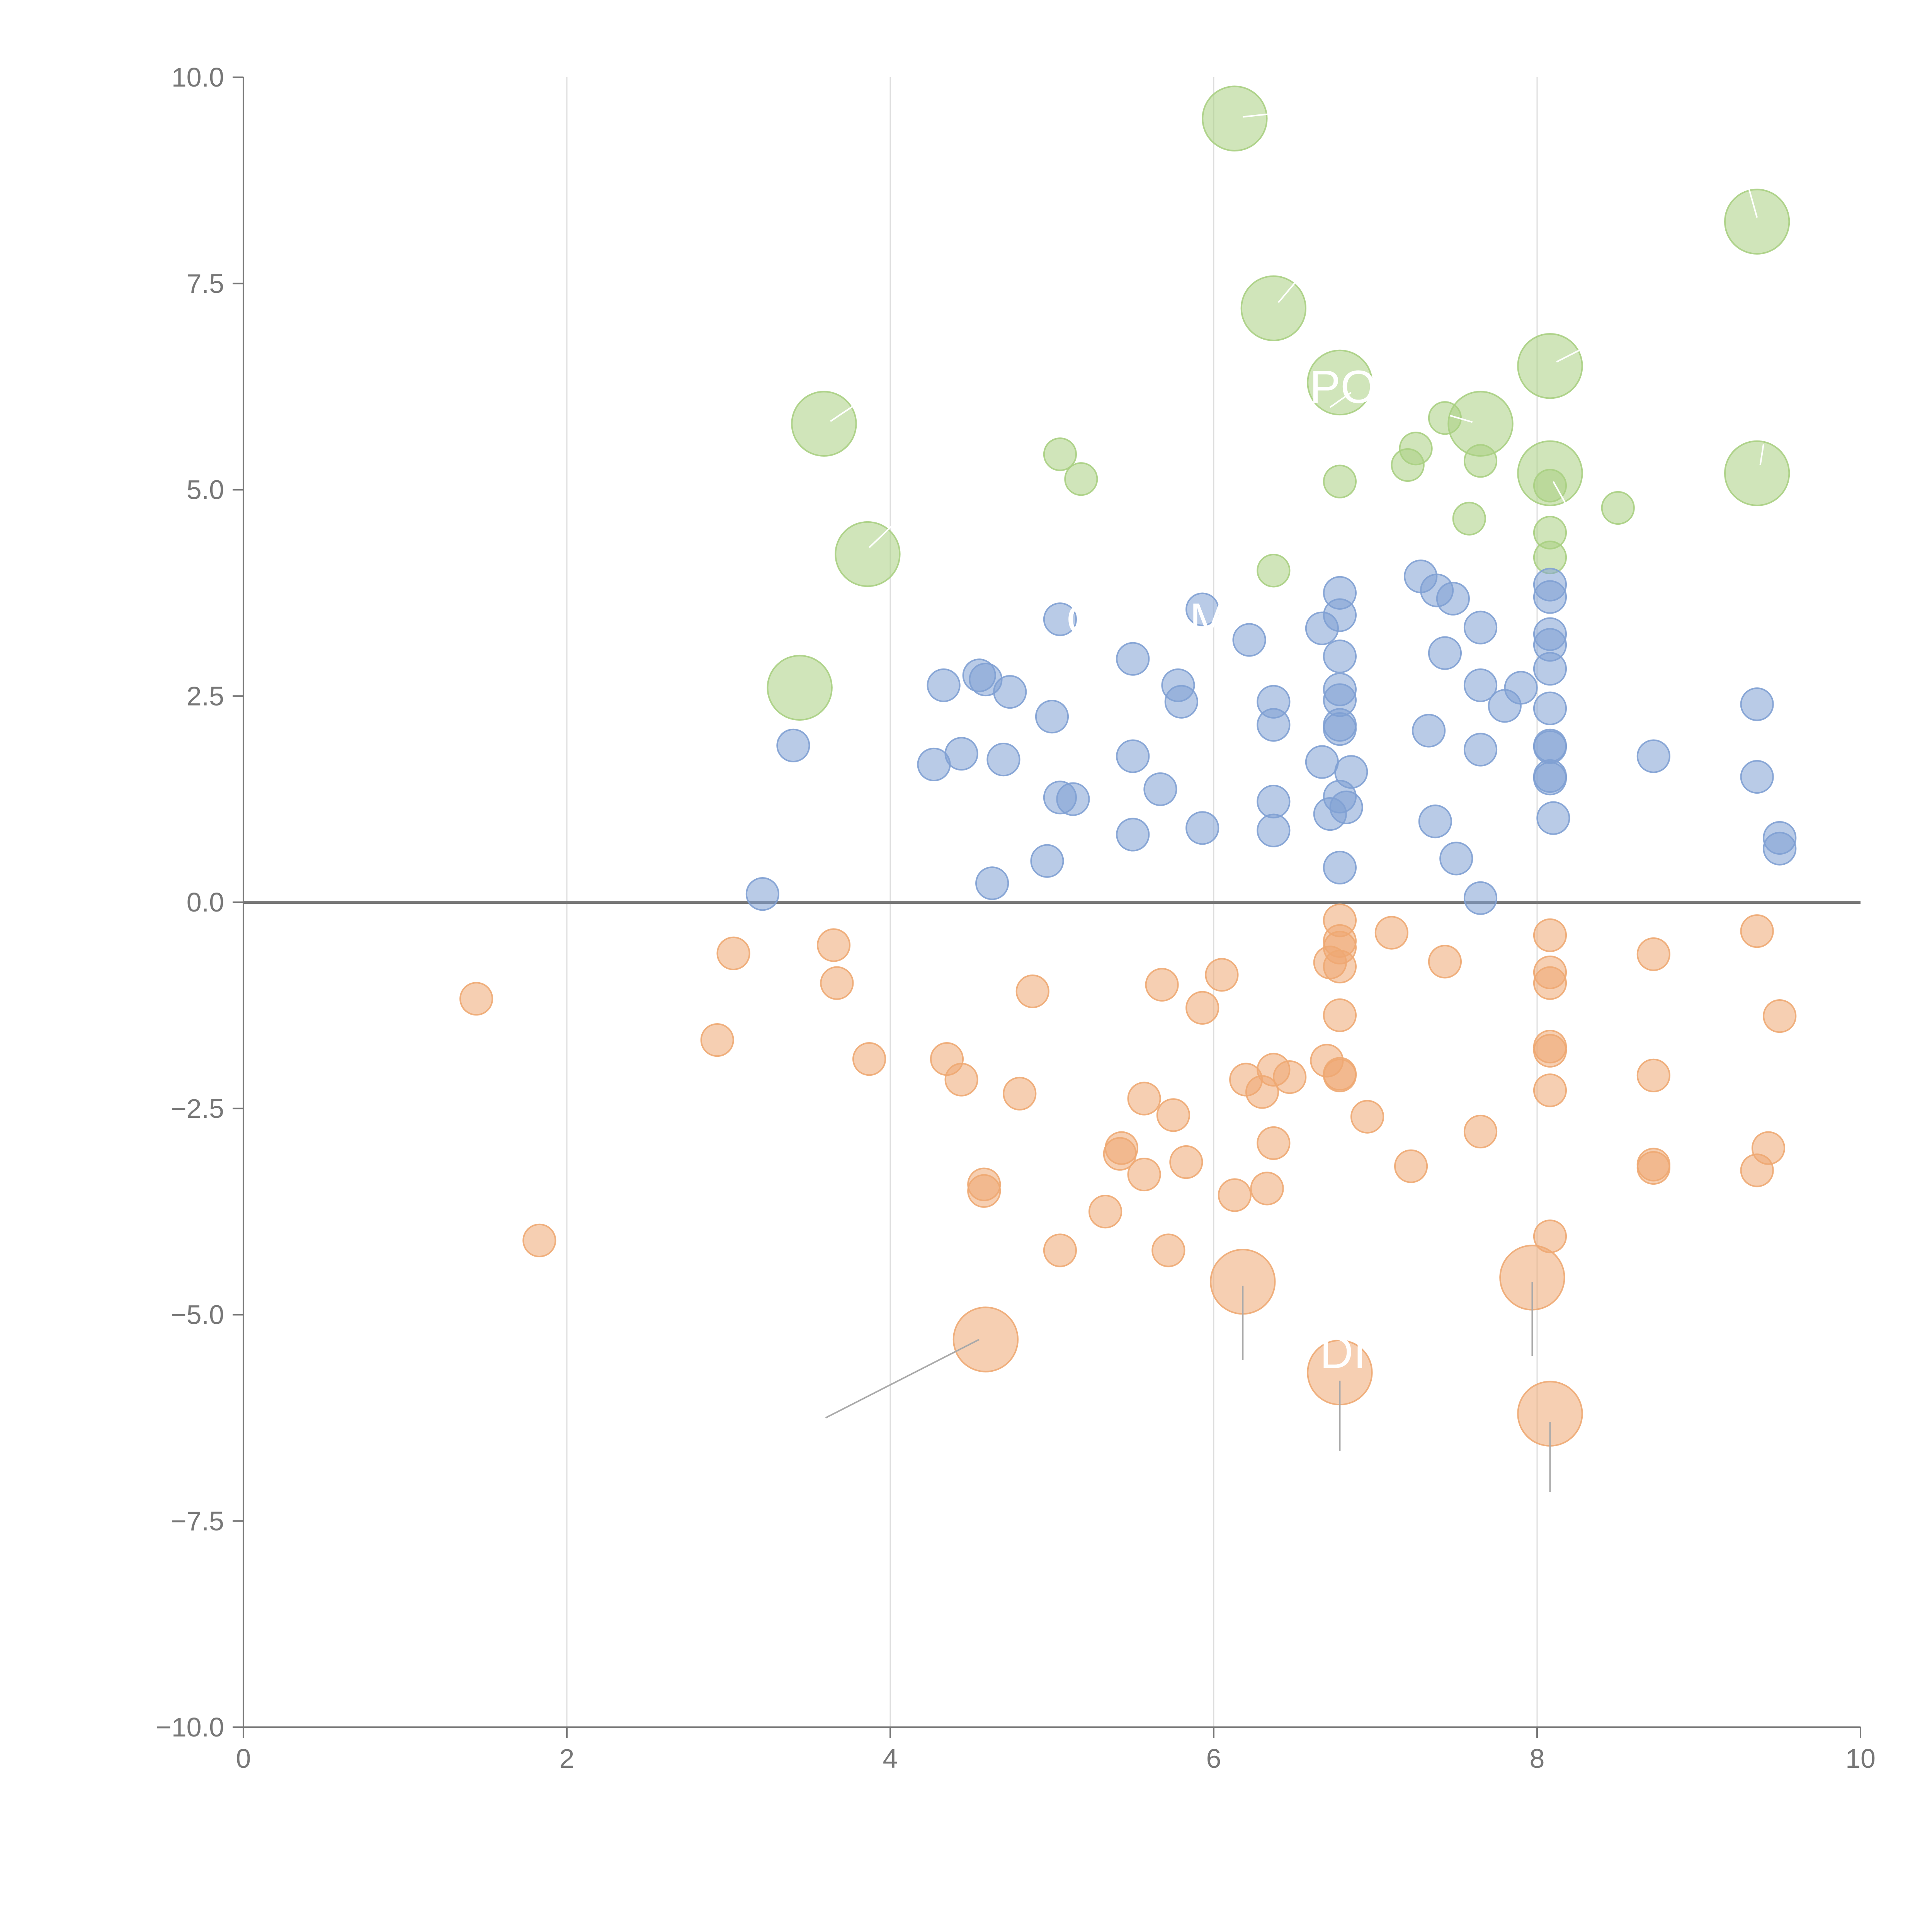 Image resolution: width=1932 pixels, height=1932 pixels. What do you see at coordinates (198, 77) in the screenshot?
I see `y-tick-label: 10.0` at bounding box center [198, 77].